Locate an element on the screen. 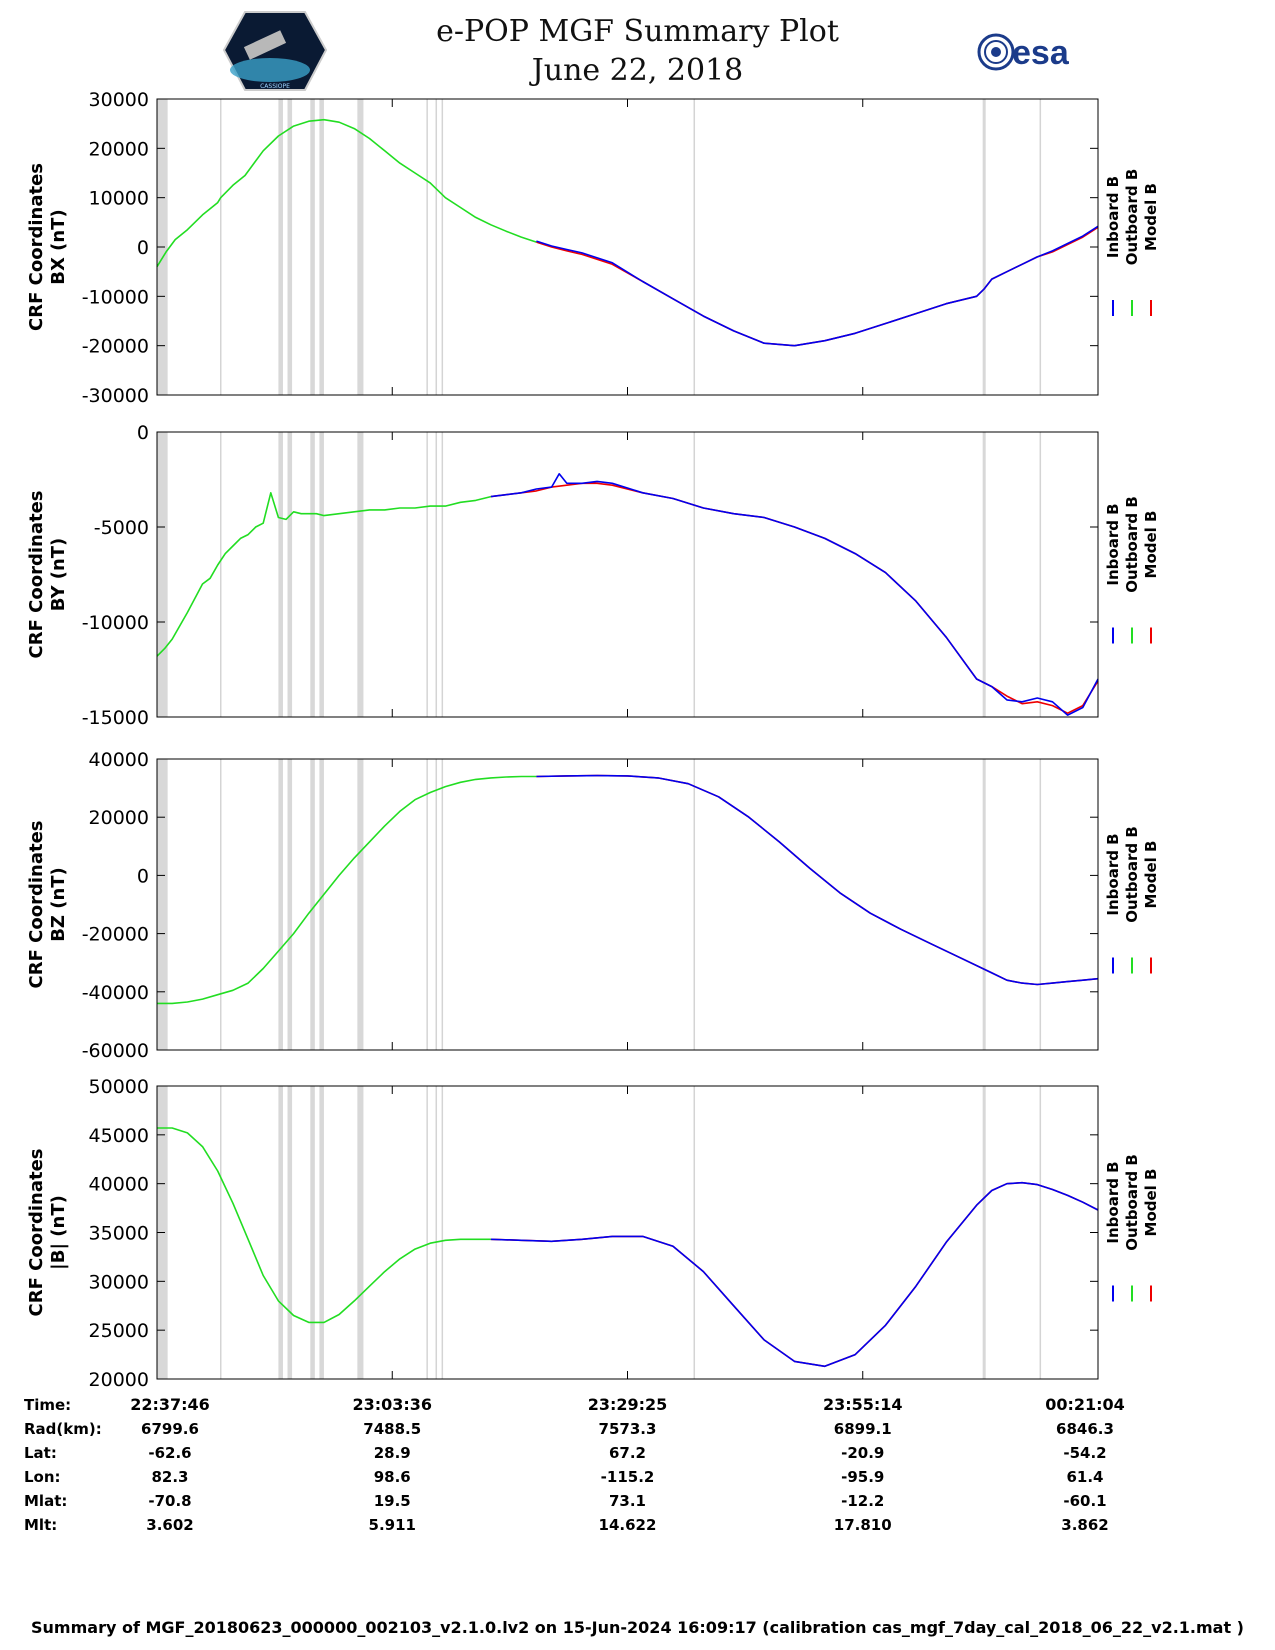  y-tick-label: 10000 is located at coordinates (119, 199).